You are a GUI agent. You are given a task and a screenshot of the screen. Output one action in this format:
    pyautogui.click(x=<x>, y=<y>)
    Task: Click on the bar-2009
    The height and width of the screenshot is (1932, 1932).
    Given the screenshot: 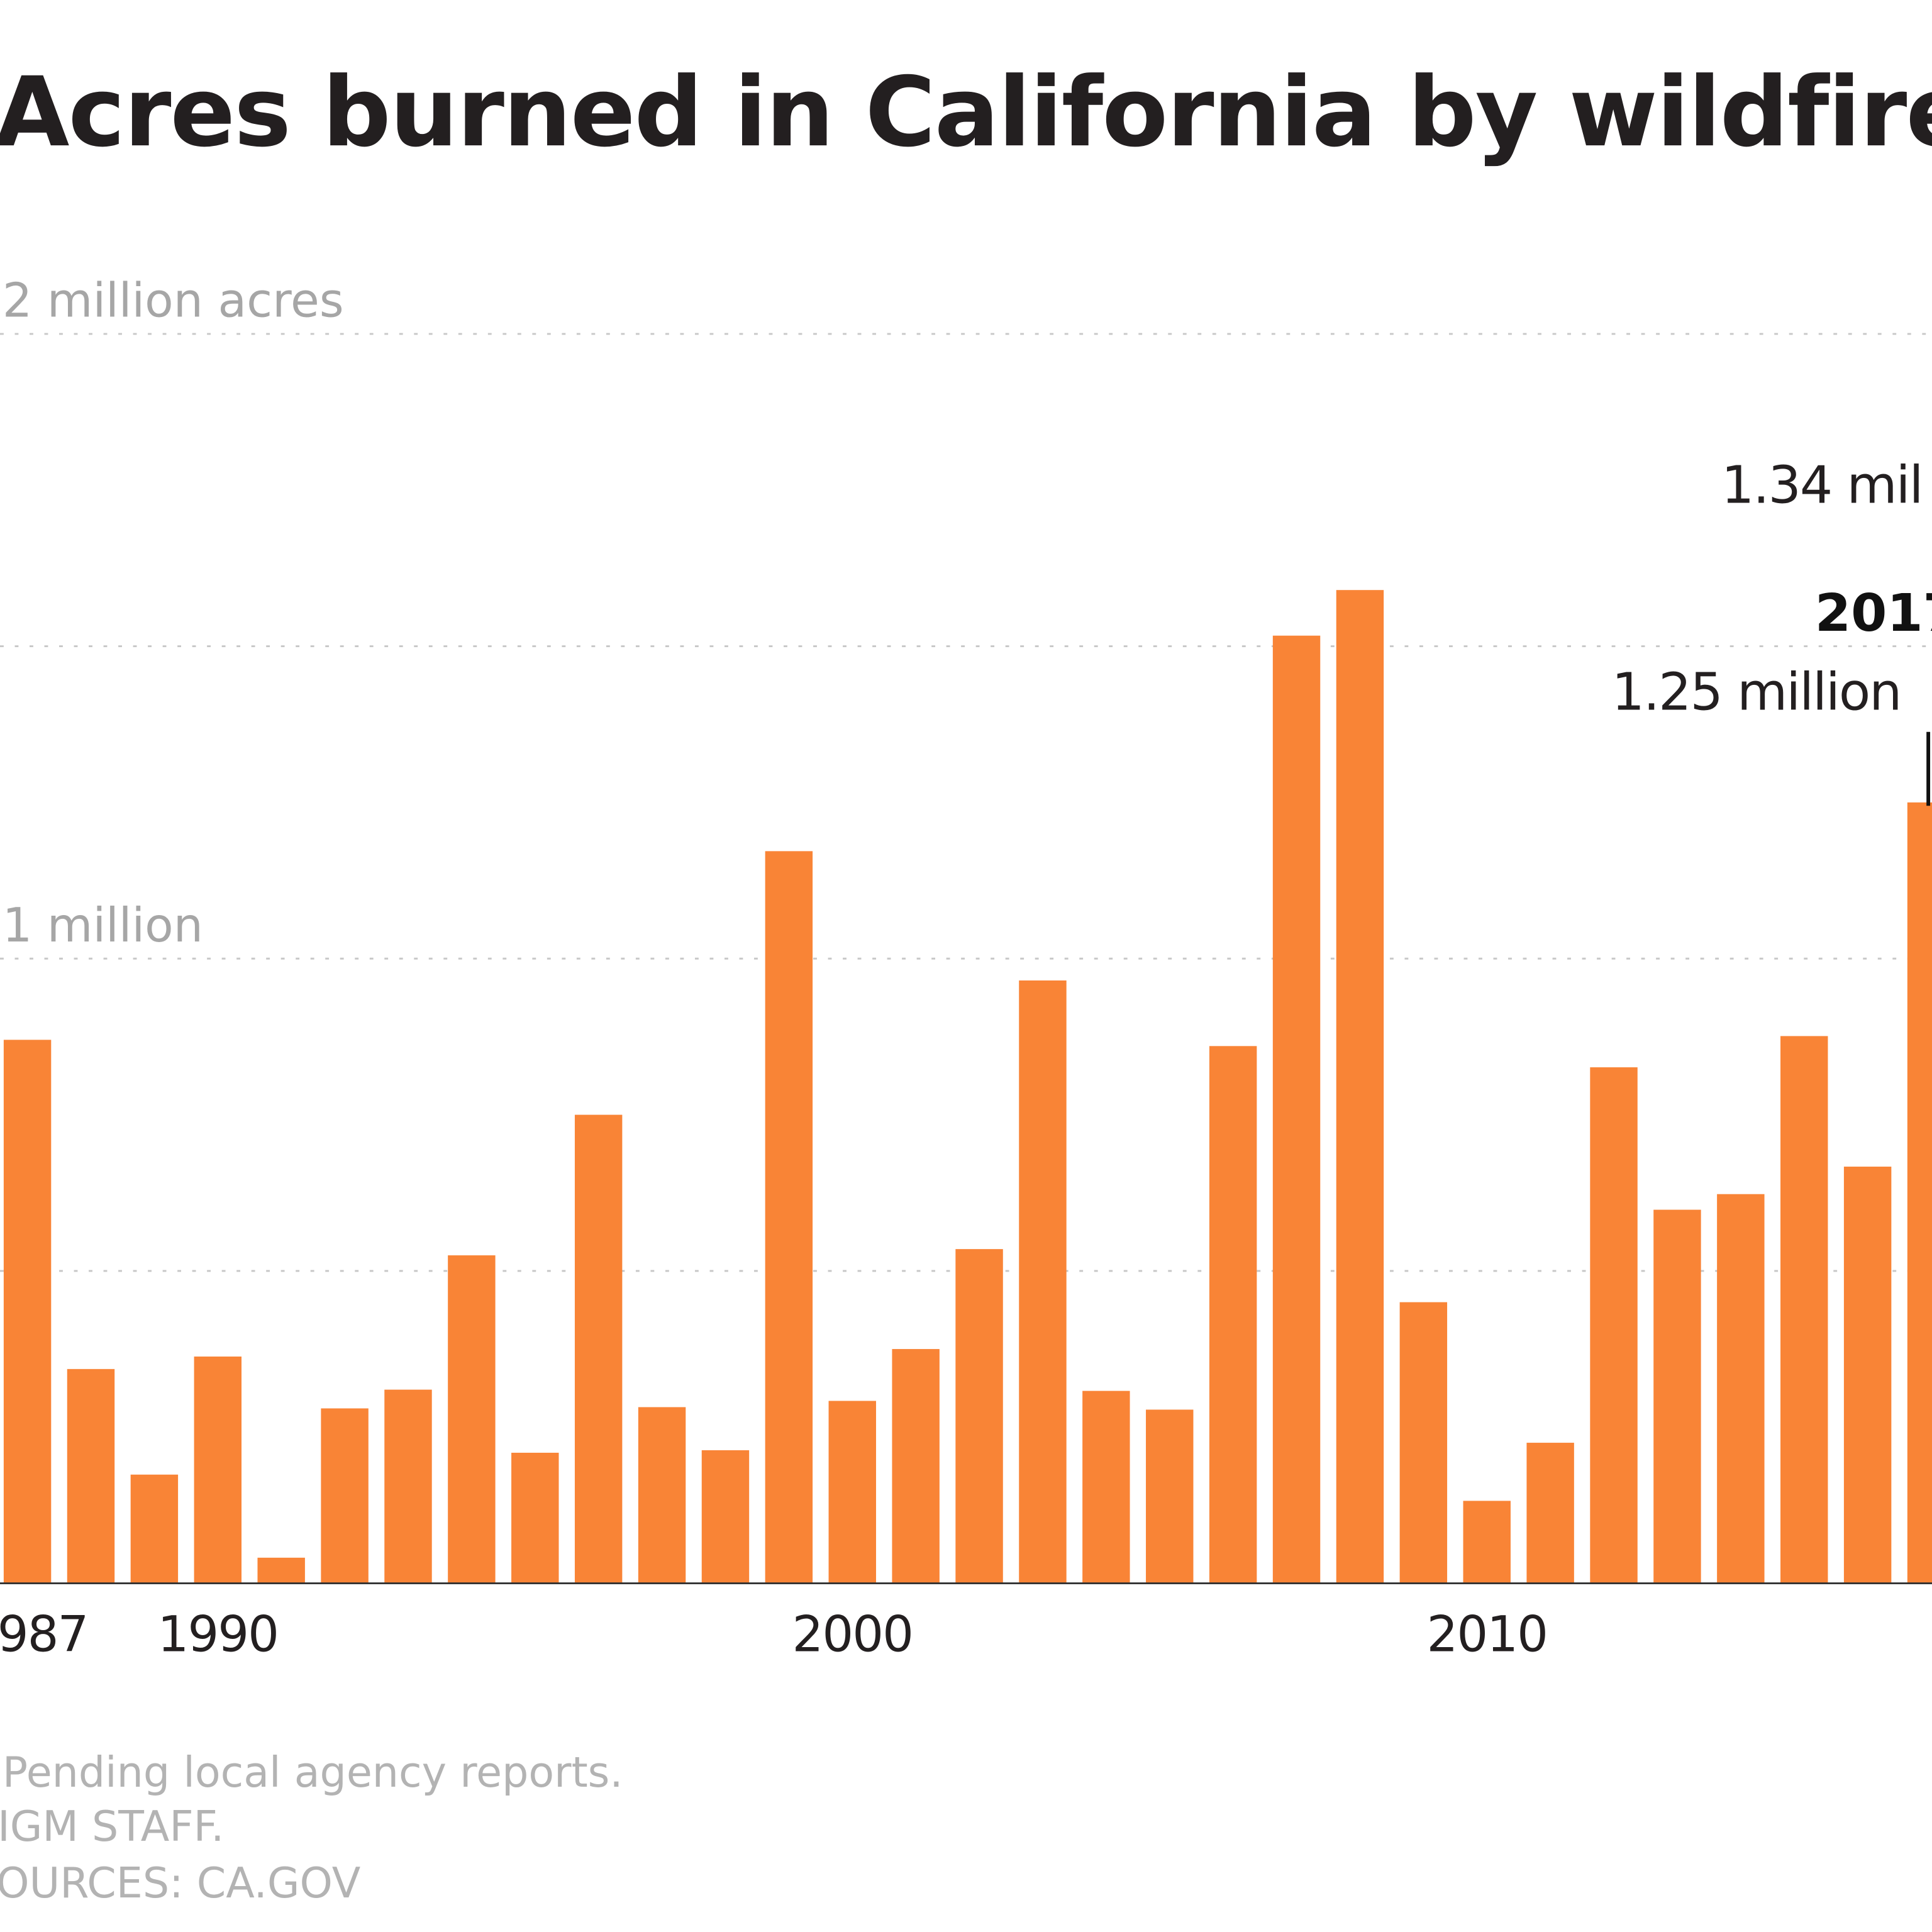 What is the action you would take?
    pyautogui.click(x=1423, y=1443)
    